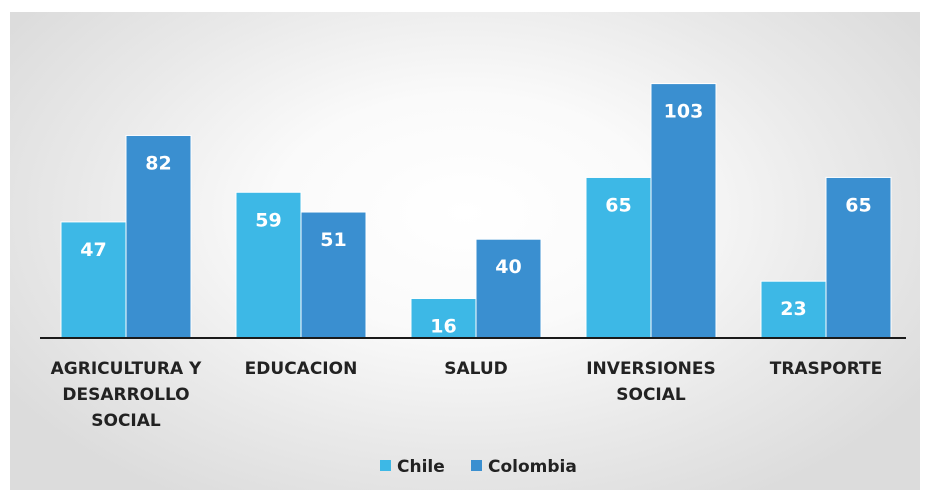 This screenshot has width=930, height=500. I want to click on category-label-3: INVERSIONES, so click(651, 369).